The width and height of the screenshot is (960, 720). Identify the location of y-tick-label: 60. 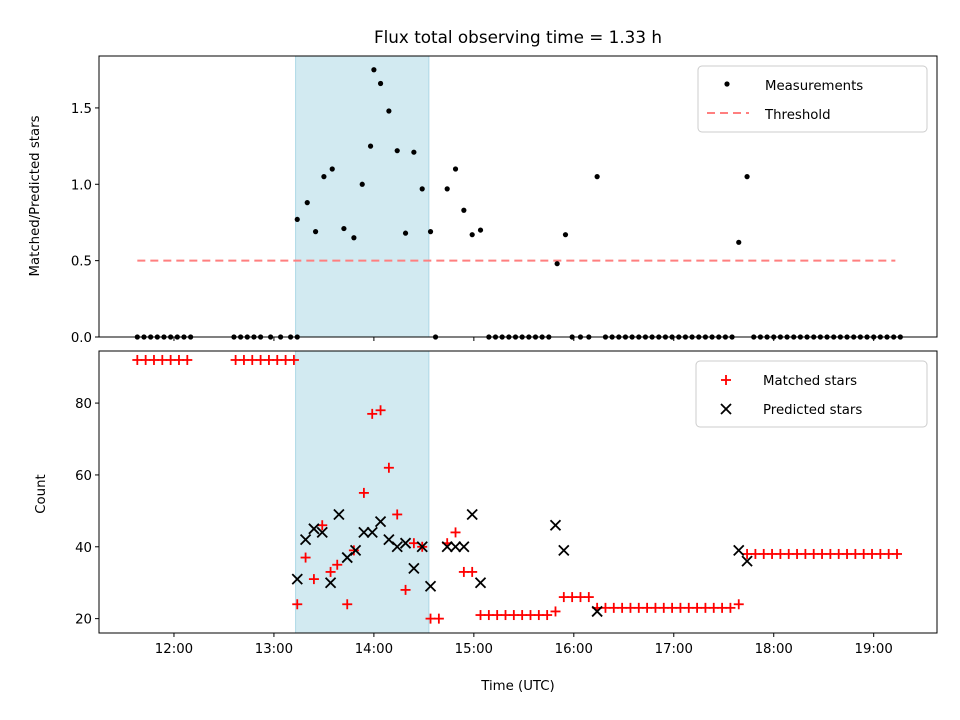
(83, 476).